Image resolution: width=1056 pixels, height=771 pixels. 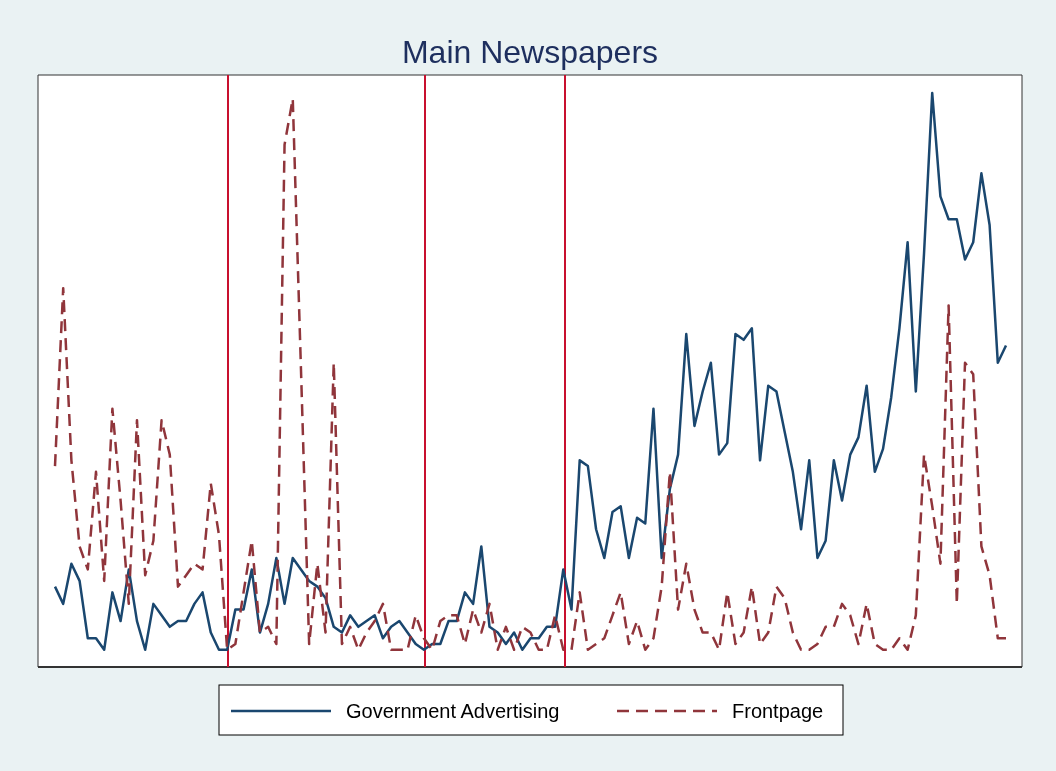 What do you see at coordinates (530, 52) in the screenshot?
I see `chart-title: Main Newspapers` at bounding box center [530, 52].